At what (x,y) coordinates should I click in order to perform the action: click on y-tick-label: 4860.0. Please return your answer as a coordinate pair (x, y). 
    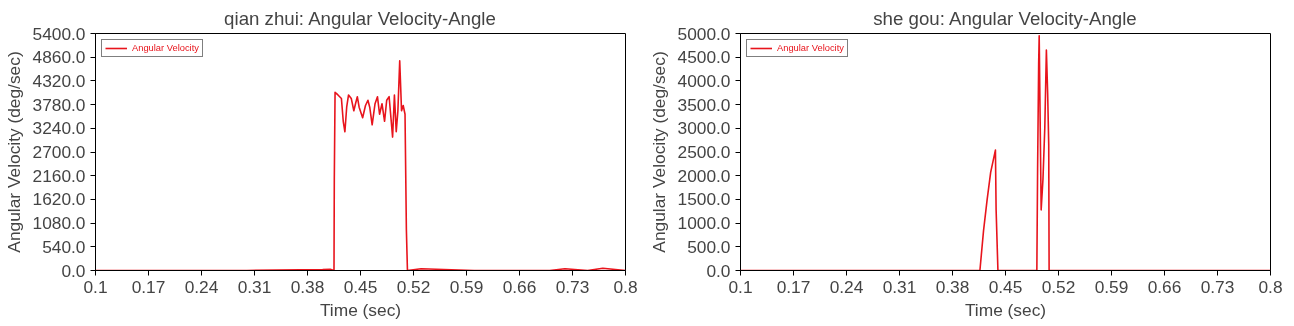
    Looking at the image, I should click on (59, 57).